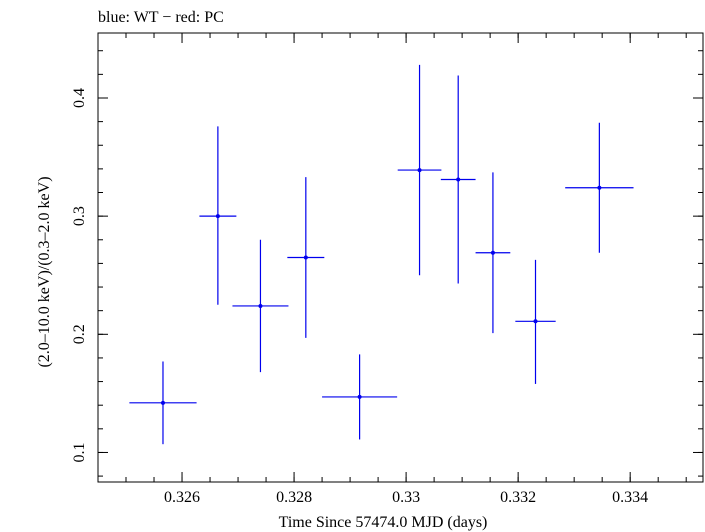 This screenshot has height=532, width=705. I want to click on y-tick-label: 0.3, so click(79, 216).